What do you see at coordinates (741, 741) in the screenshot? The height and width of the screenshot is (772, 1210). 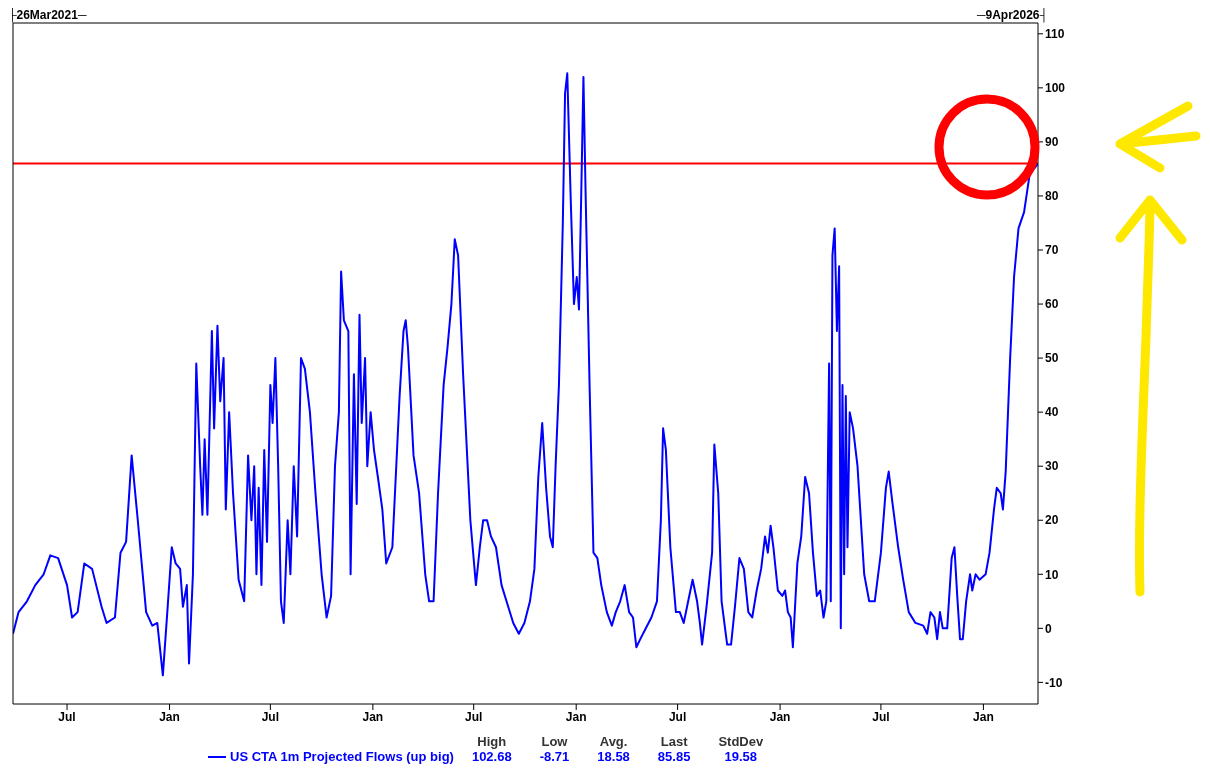 I see `text: StdDev` at bounding box center [741, 741].